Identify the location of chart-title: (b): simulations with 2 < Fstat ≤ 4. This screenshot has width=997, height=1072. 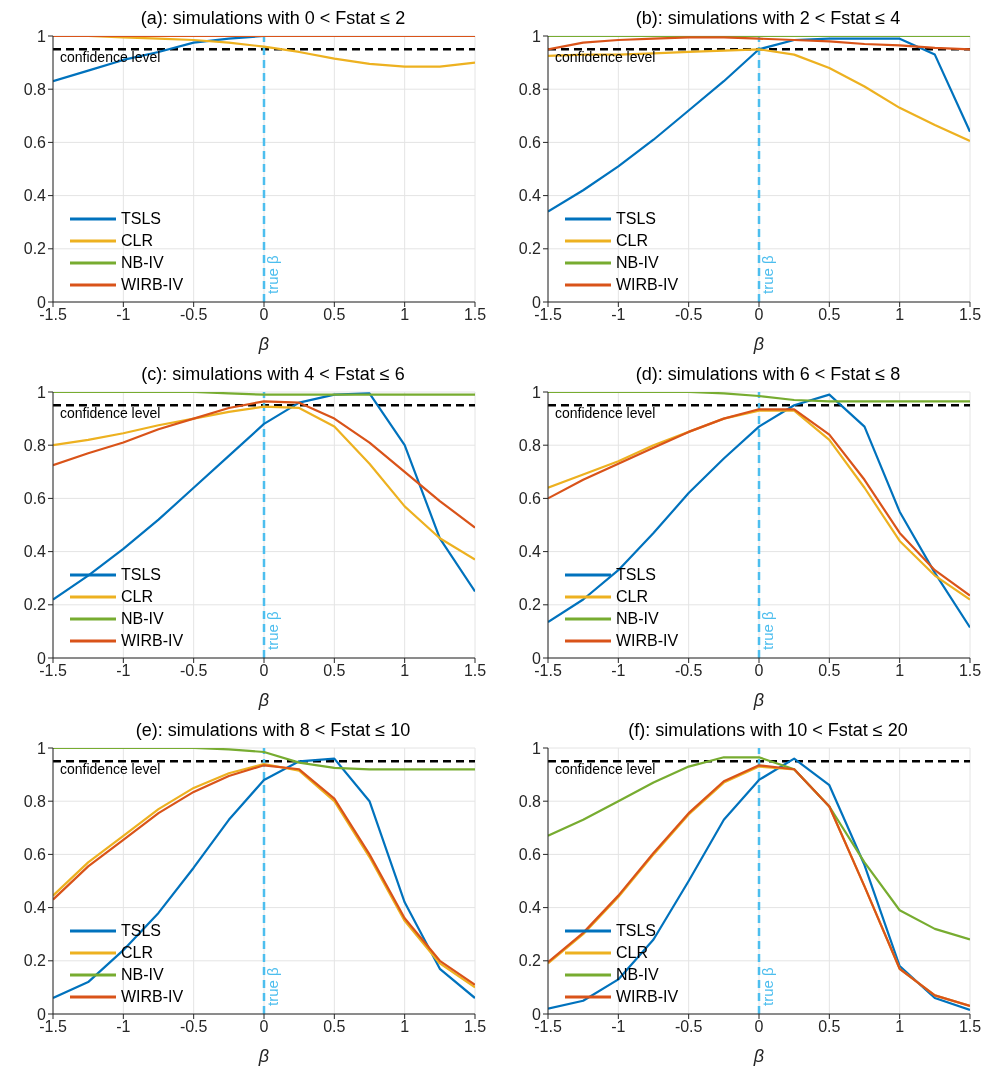
(768, 18).